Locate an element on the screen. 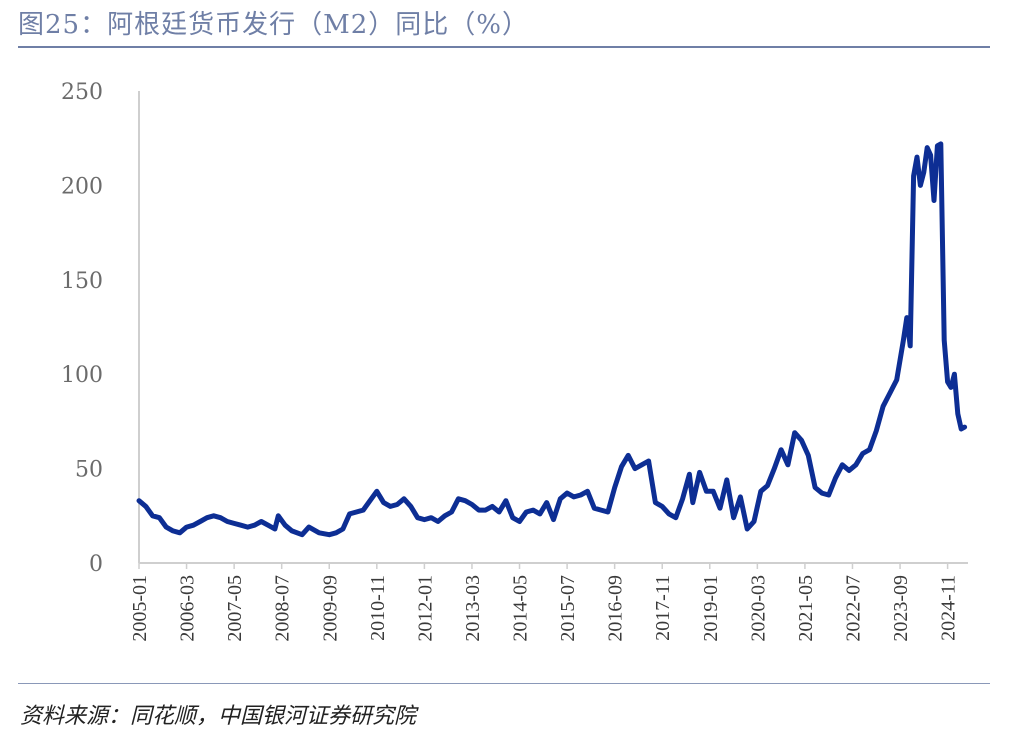 The height and width of the screenshot is (755, 1014). x-tick-label: 2023-09 is located at coordinates (901, 608).